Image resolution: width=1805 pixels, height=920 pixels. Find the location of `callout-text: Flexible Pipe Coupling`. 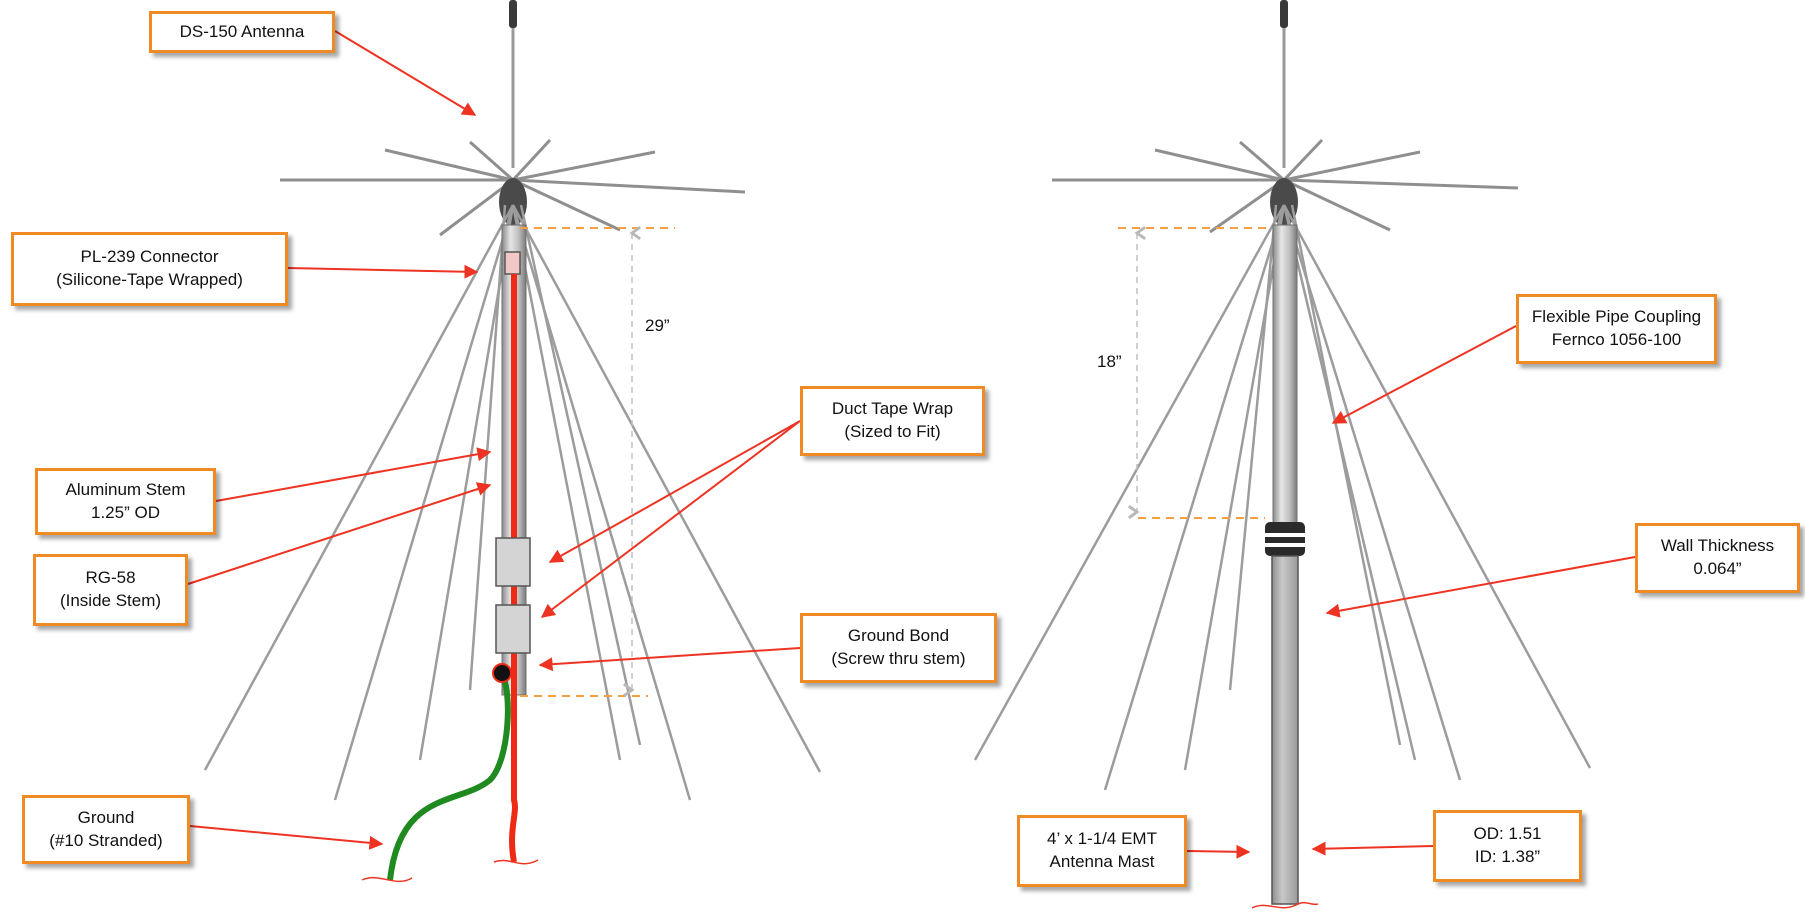

callout-text: Flexible Pipe Coupling is located at coordinates (1616, 317).